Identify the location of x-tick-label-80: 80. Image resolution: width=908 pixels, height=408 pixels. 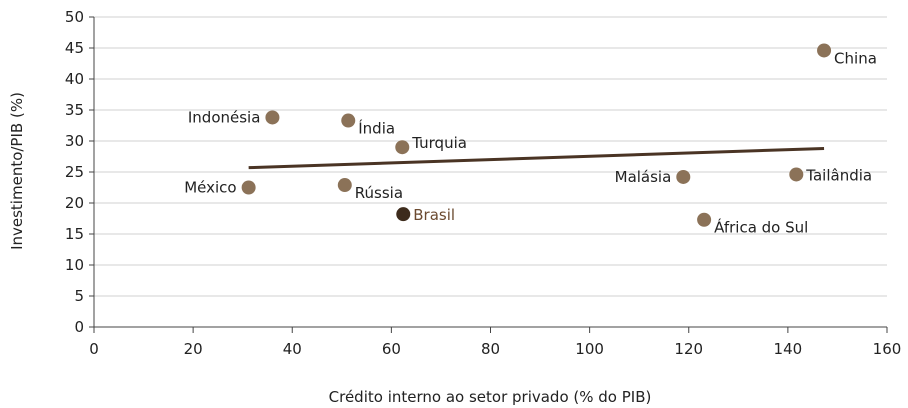
(490, 349).